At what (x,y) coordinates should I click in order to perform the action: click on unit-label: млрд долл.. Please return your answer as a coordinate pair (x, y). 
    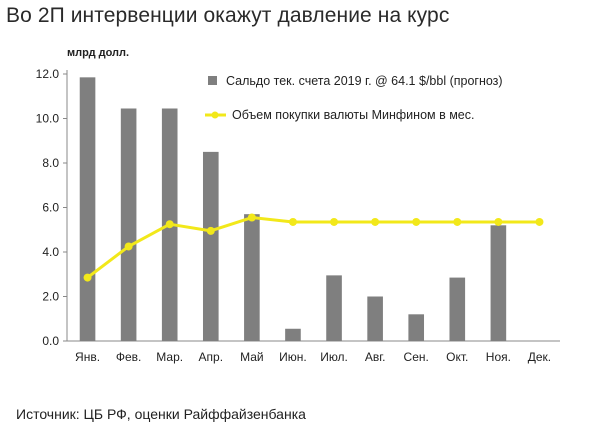
    Looking at the image, I should click on (98, 53).